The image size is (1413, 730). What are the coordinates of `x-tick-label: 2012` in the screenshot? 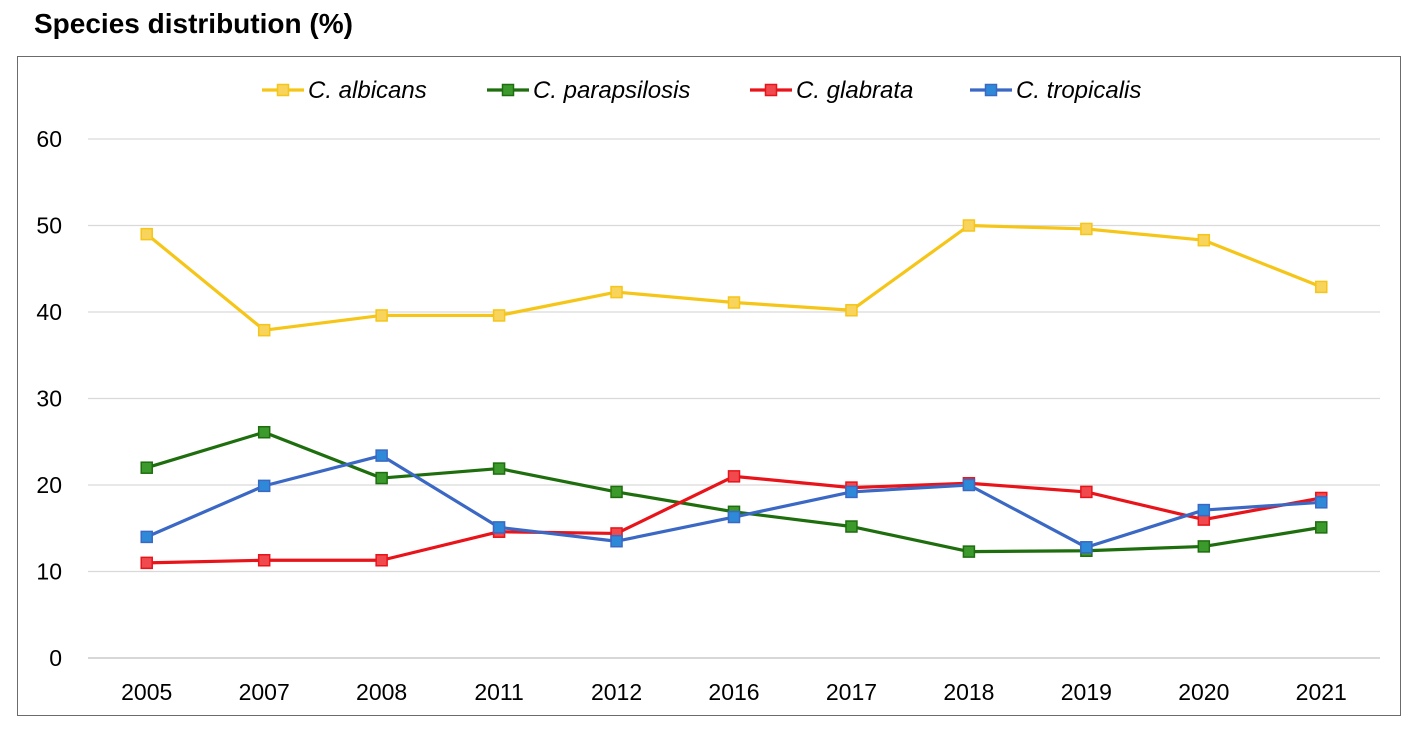 It's located at (616, 692).